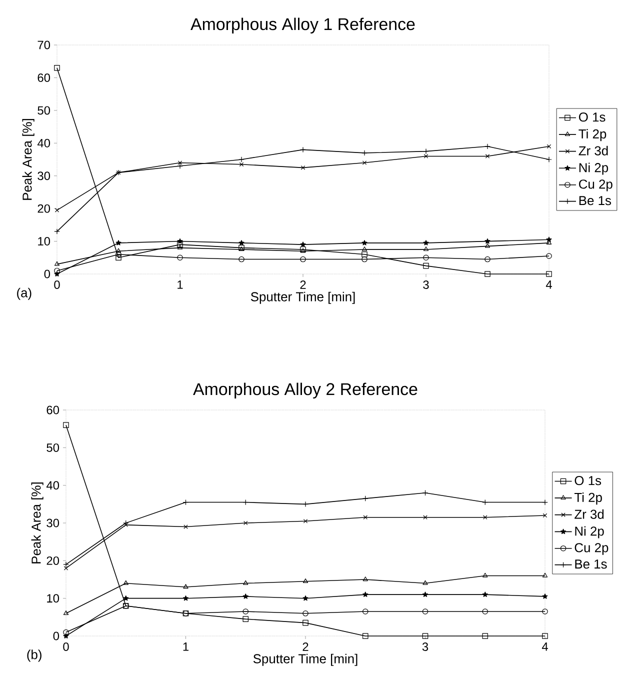  Describe the element at coordinates (24, 294) in the screenshot. I see `text: (a)` at that location.